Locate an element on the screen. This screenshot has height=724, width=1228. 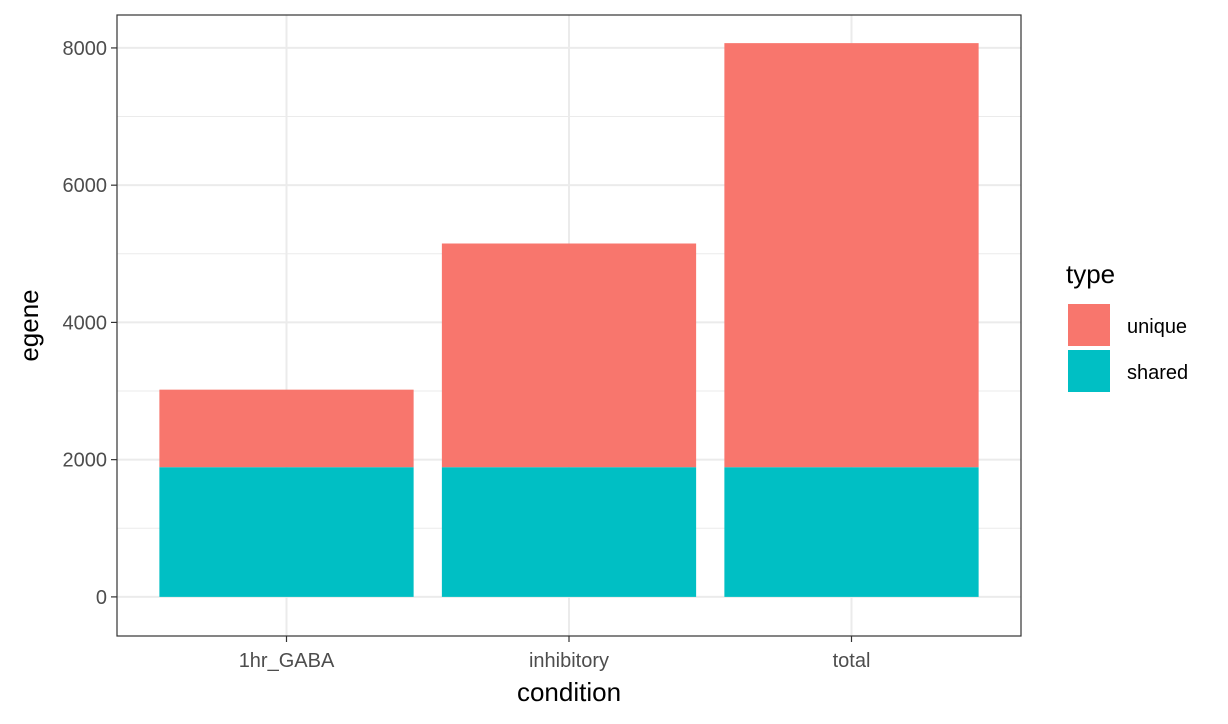
y-tick-label: 2000 is located at coordinates (85, 461).